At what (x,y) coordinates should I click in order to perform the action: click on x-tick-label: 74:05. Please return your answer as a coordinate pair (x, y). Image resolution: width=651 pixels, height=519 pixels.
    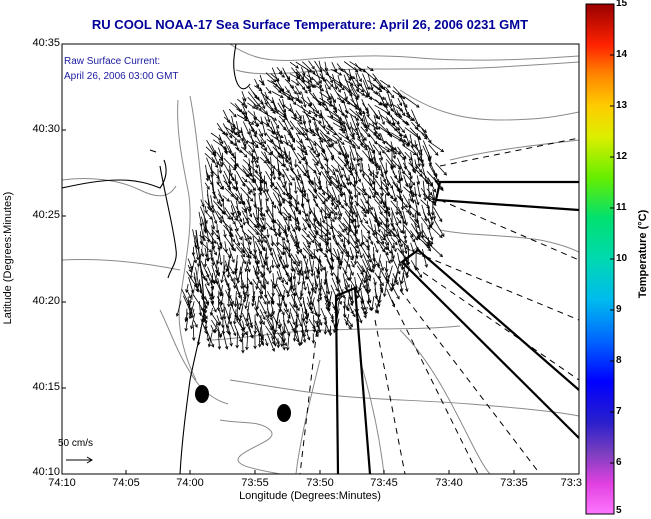
    Looking at the image, I should click on (126, 483).